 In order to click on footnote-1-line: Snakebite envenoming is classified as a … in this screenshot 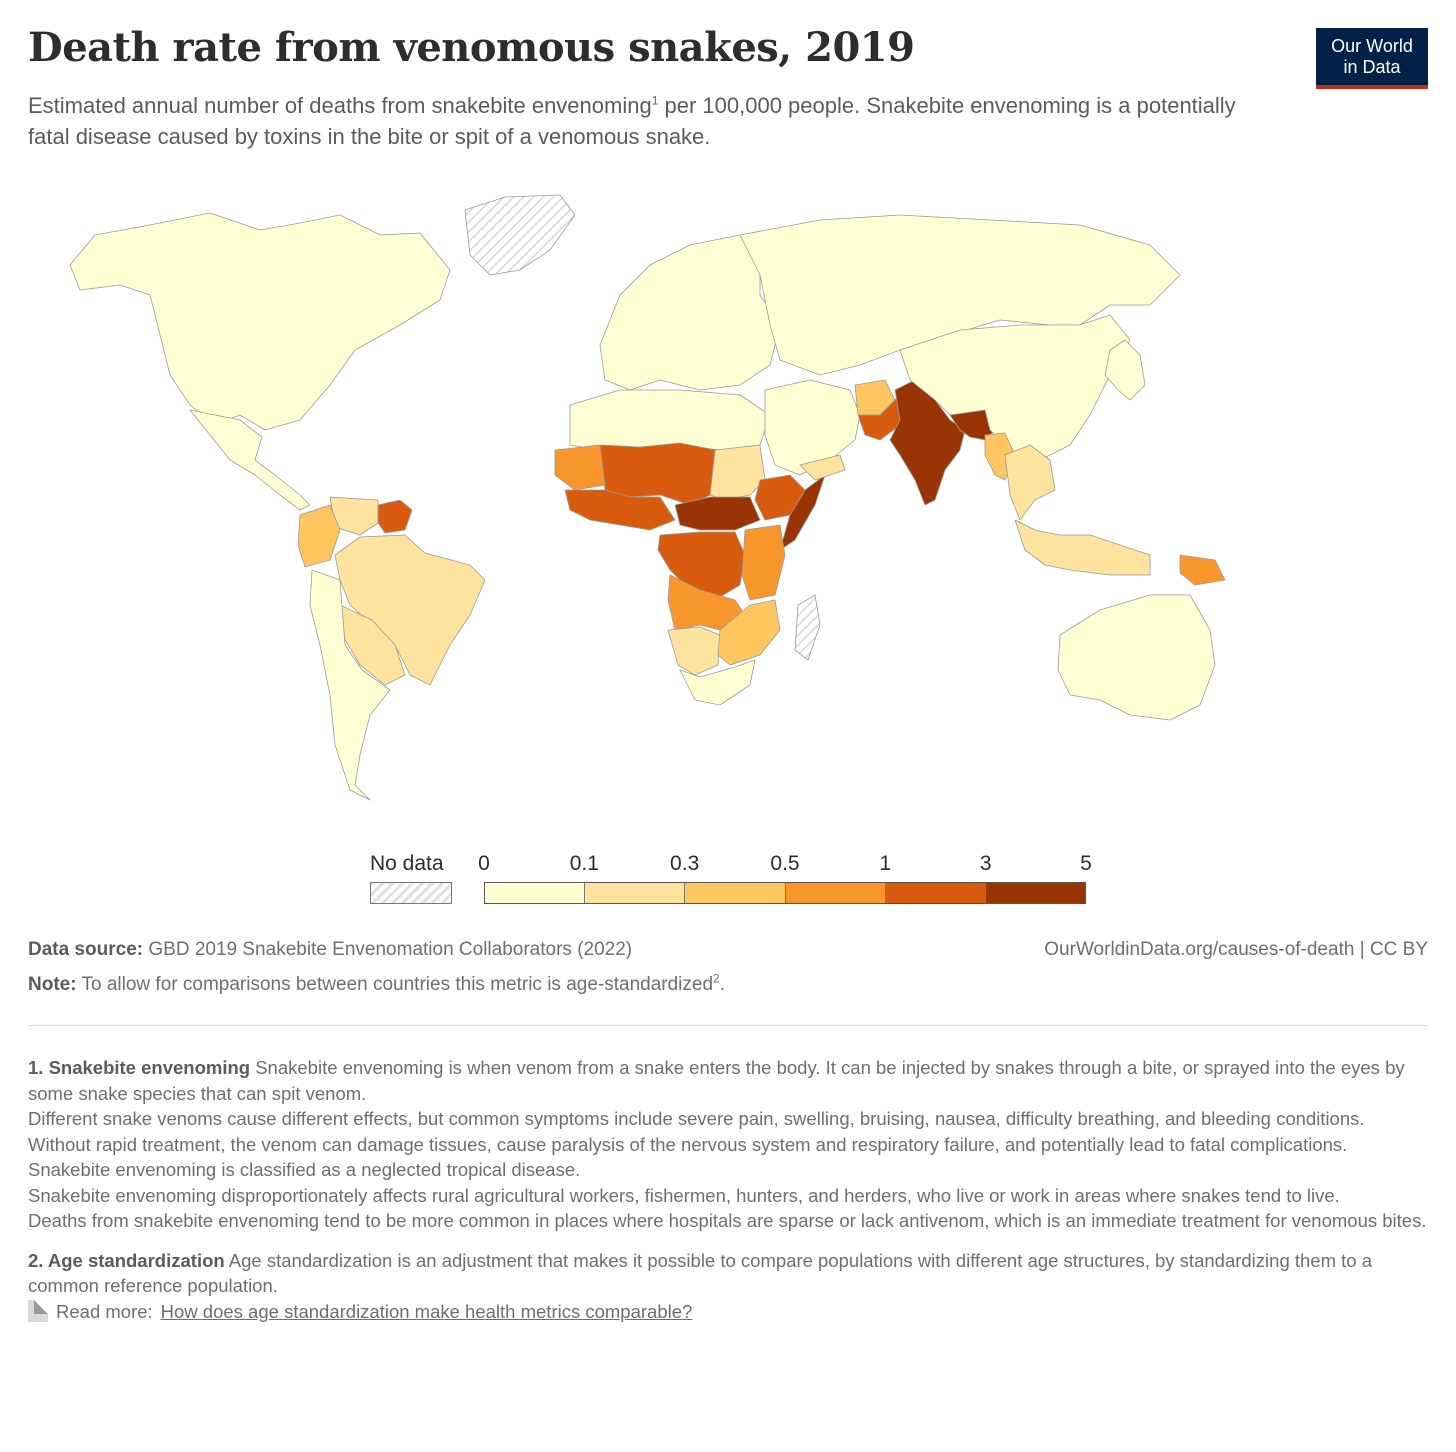, I will do `click(304, 1169)`.